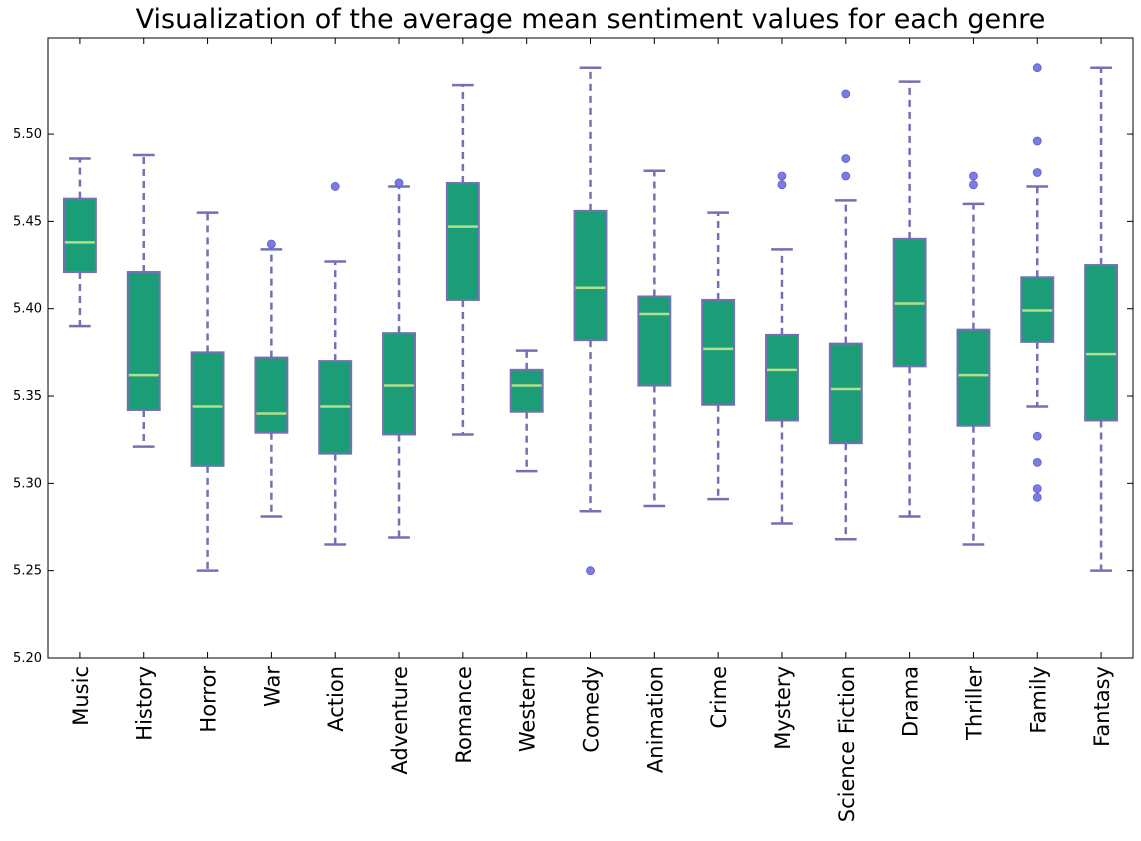 This screenshot has width=1141, height=841. Describe the element at coordinates (911, 701) in the screenshot. I see `x-tick-label: Drama` at that location.